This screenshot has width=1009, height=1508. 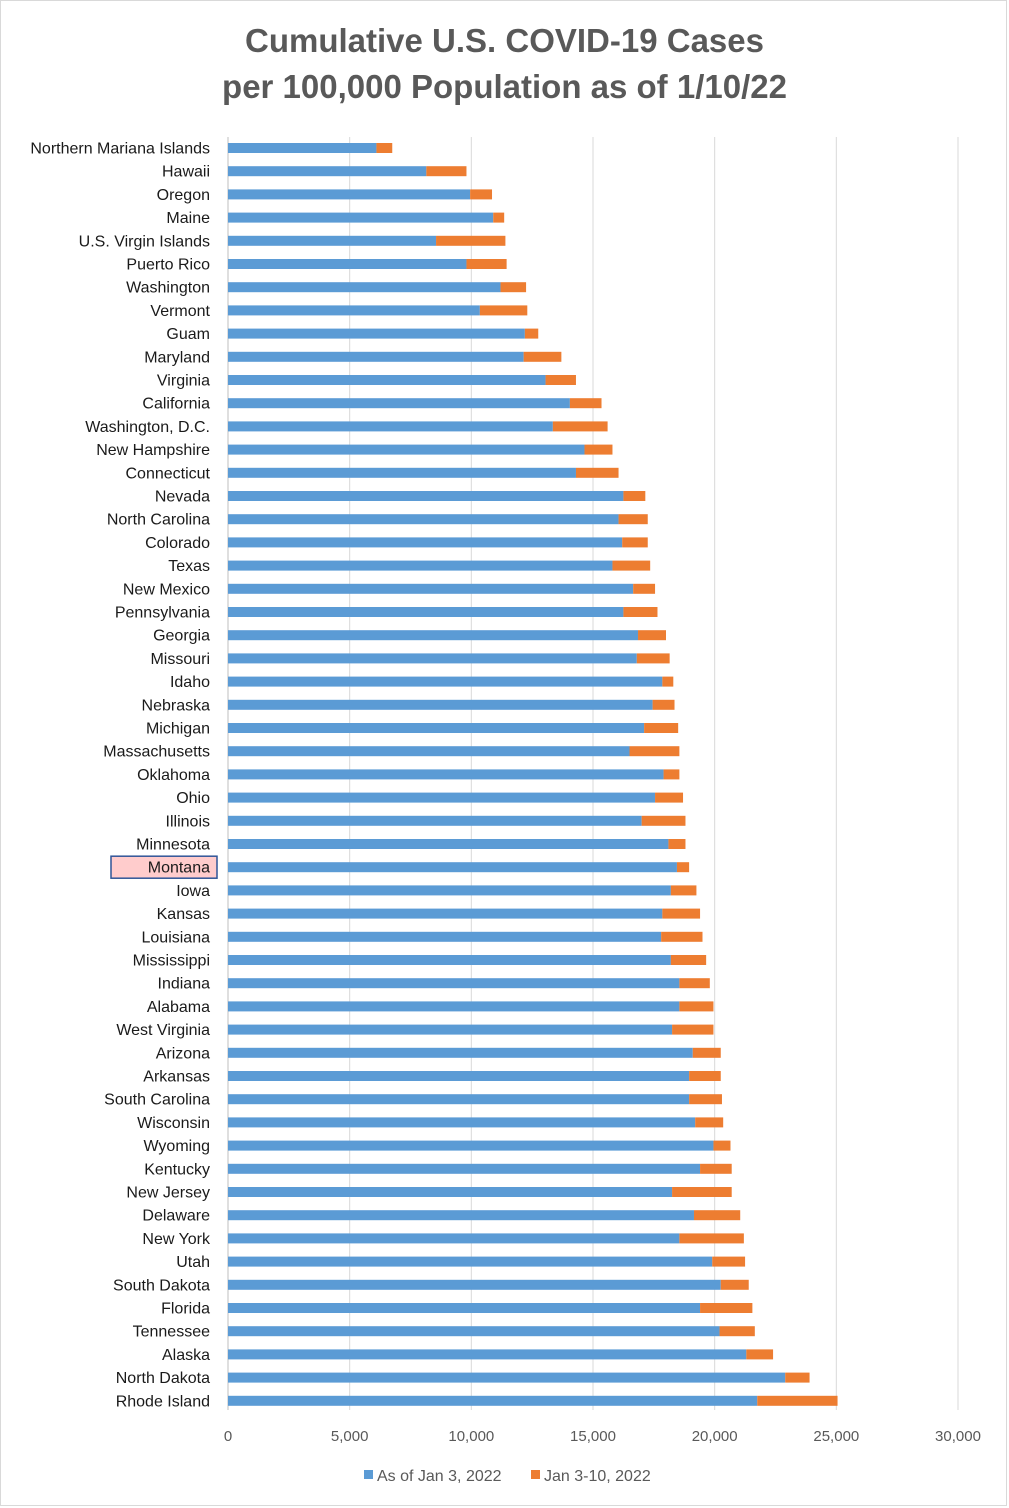 What do you see at coordinates (168, 265) in the screenshot?
I see `category-label: Puerto Rico` at bounding box center [168, 265].